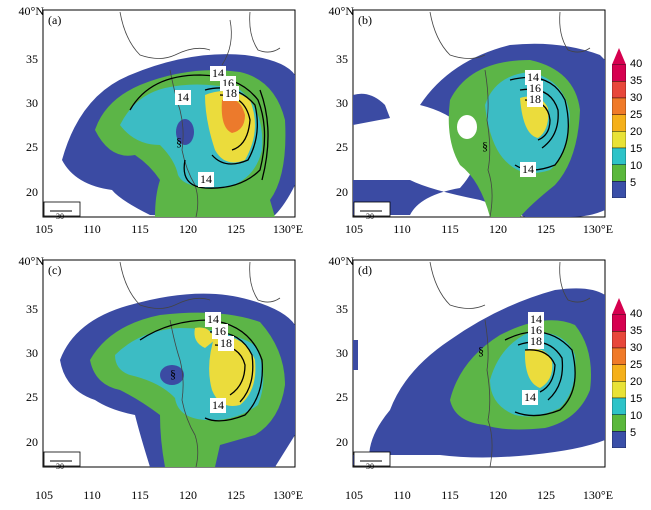  I want to click on x-label-d-115: 115, so click(450, 495).